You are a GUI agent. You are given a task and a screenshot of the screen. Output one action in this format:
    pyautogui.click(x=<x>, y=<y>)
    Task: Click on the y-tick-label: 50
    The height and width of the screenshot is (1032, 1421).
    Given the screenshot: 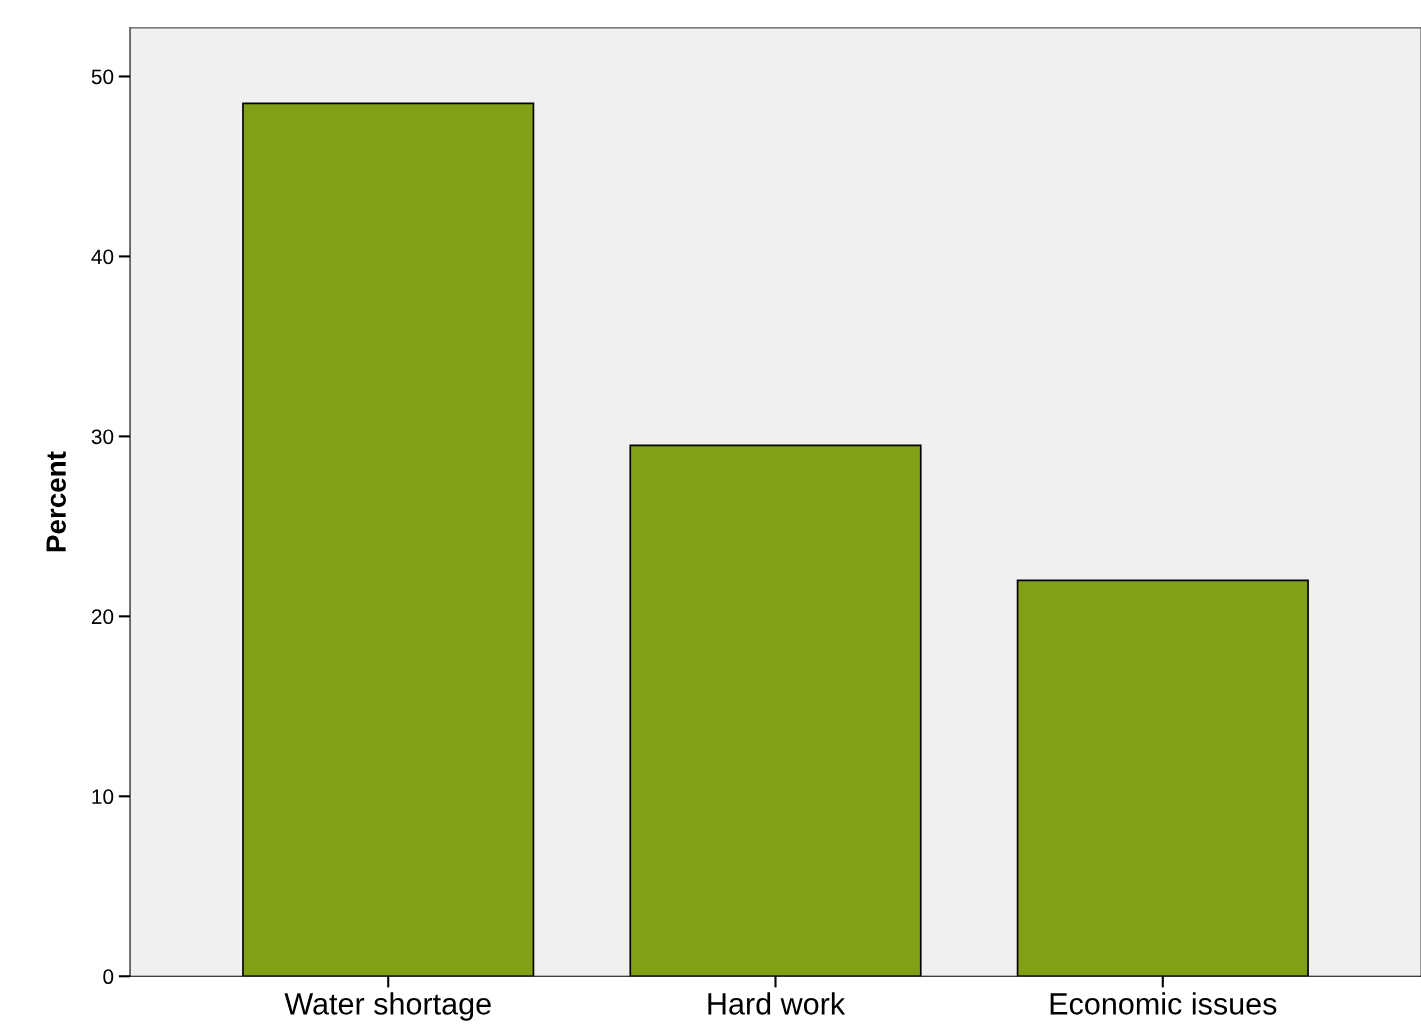 What is the action you would take?
    pyautogui.click(x=102, y=77)
    